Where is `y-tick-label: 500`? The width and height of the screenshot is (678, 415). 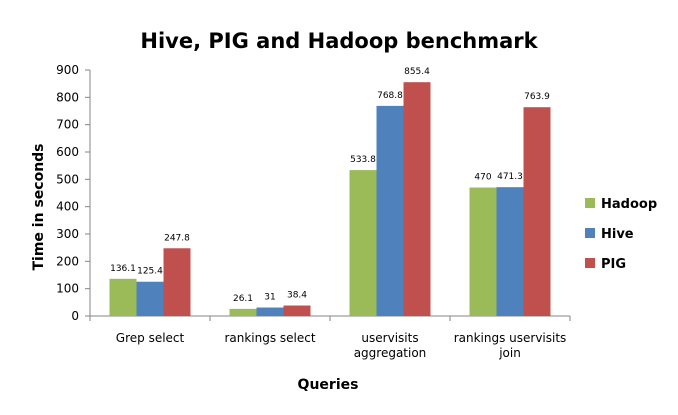
y-tick-label: 500 is located at coordinates (67, 179).